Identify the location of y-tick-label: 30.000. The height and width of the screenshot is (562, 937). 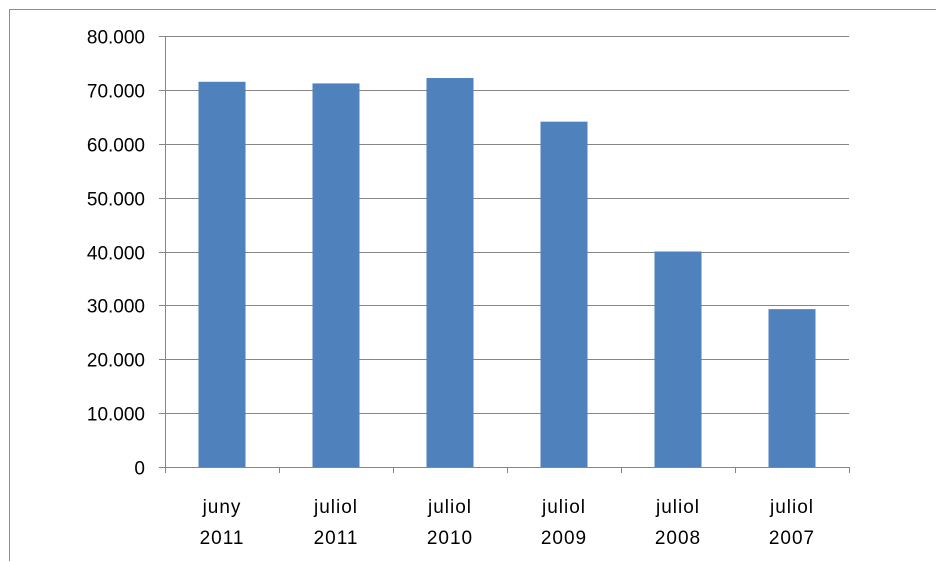
(116, 307).